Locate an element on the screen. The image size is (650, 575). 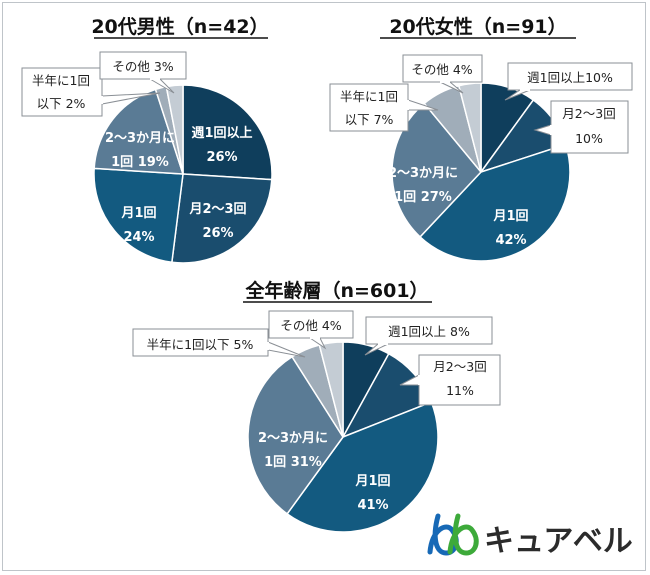
callout-halfyear: 半年に1回以下 7% is located at coordinates (384, 107).